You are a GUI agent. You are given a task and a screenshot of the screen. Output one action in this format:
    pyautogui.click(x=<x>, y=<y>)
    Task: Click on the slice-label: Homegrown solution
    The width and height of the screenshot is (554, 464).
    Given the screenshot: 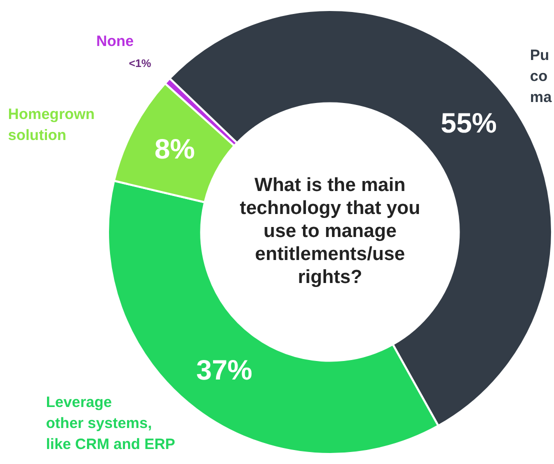 What is the action you would take?
    pyautogui.click(x=51, y=125)
    